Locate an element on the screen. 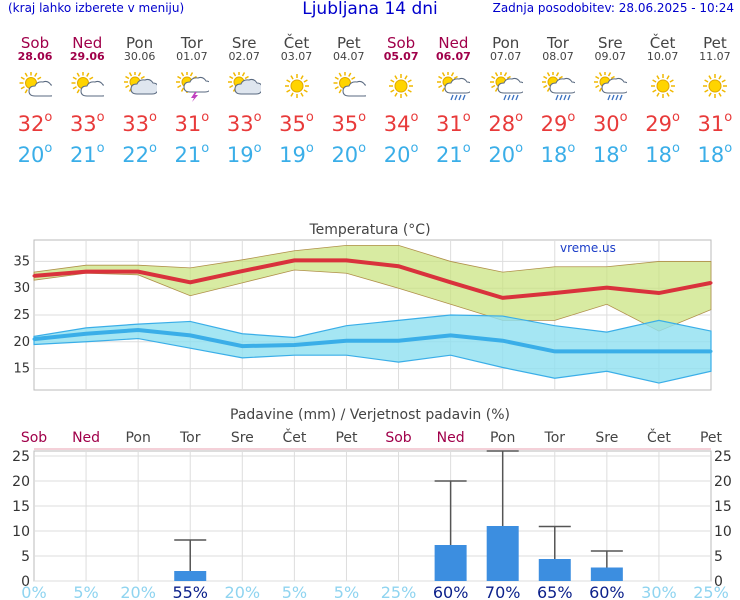  precip-probability: 20% is located at coordinates (138, 591).